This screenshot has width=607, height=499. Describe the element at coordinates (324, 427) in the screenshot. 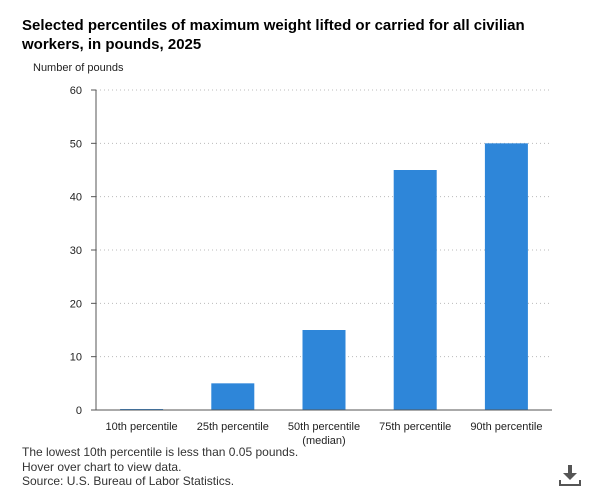

I see `x-tick-label: 50th percentile` at that location.